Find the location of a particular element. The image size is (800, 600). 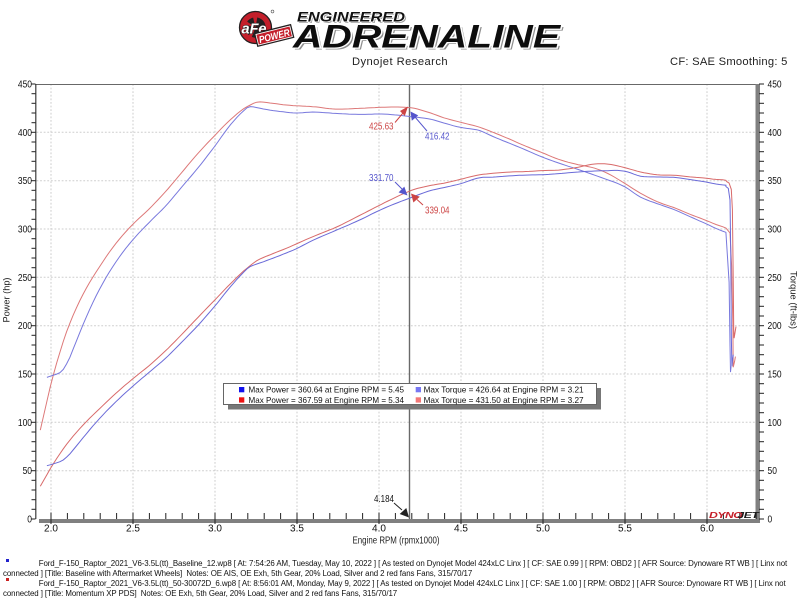

svg-text: 425.63 is located at coordinates (381, 127).